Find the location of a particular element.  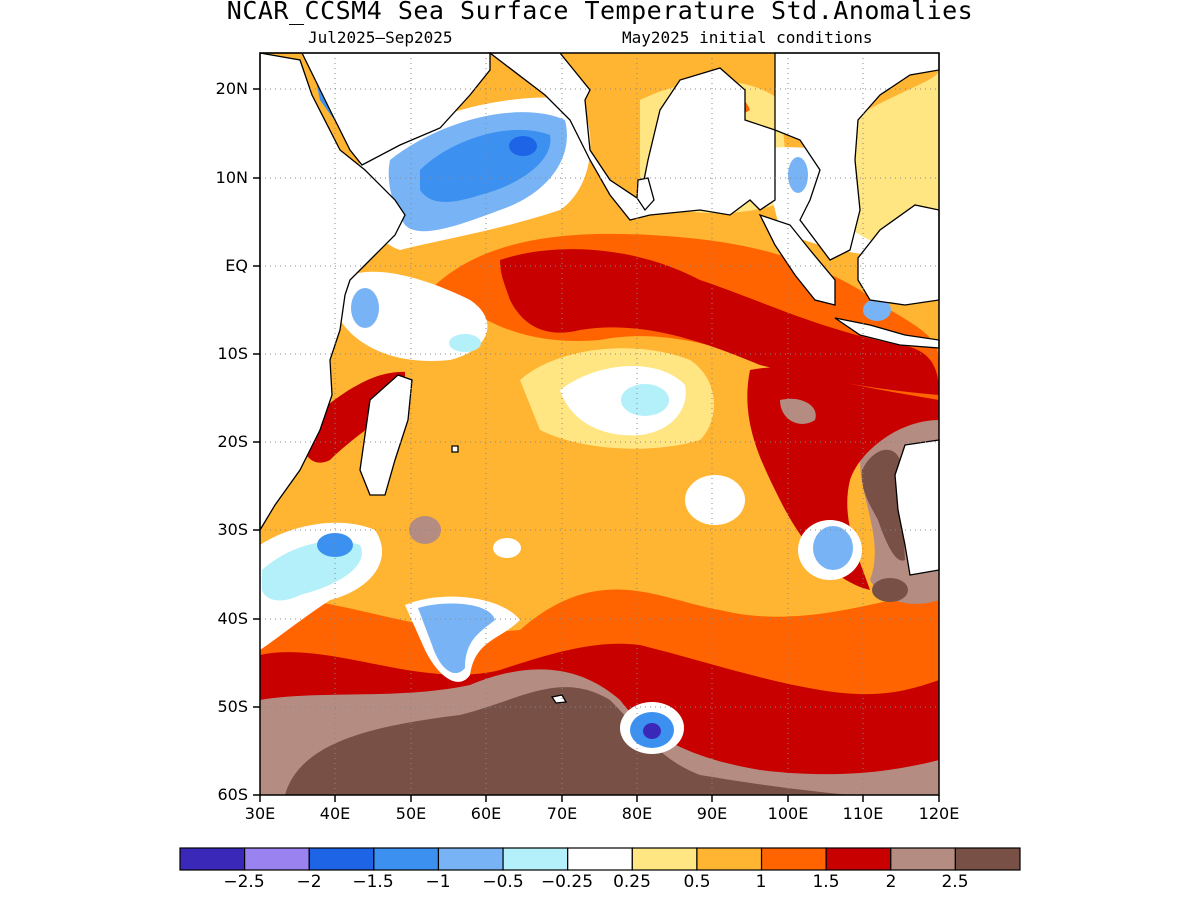

lon-label-30e: 30E is located at coordinates (260, 813).